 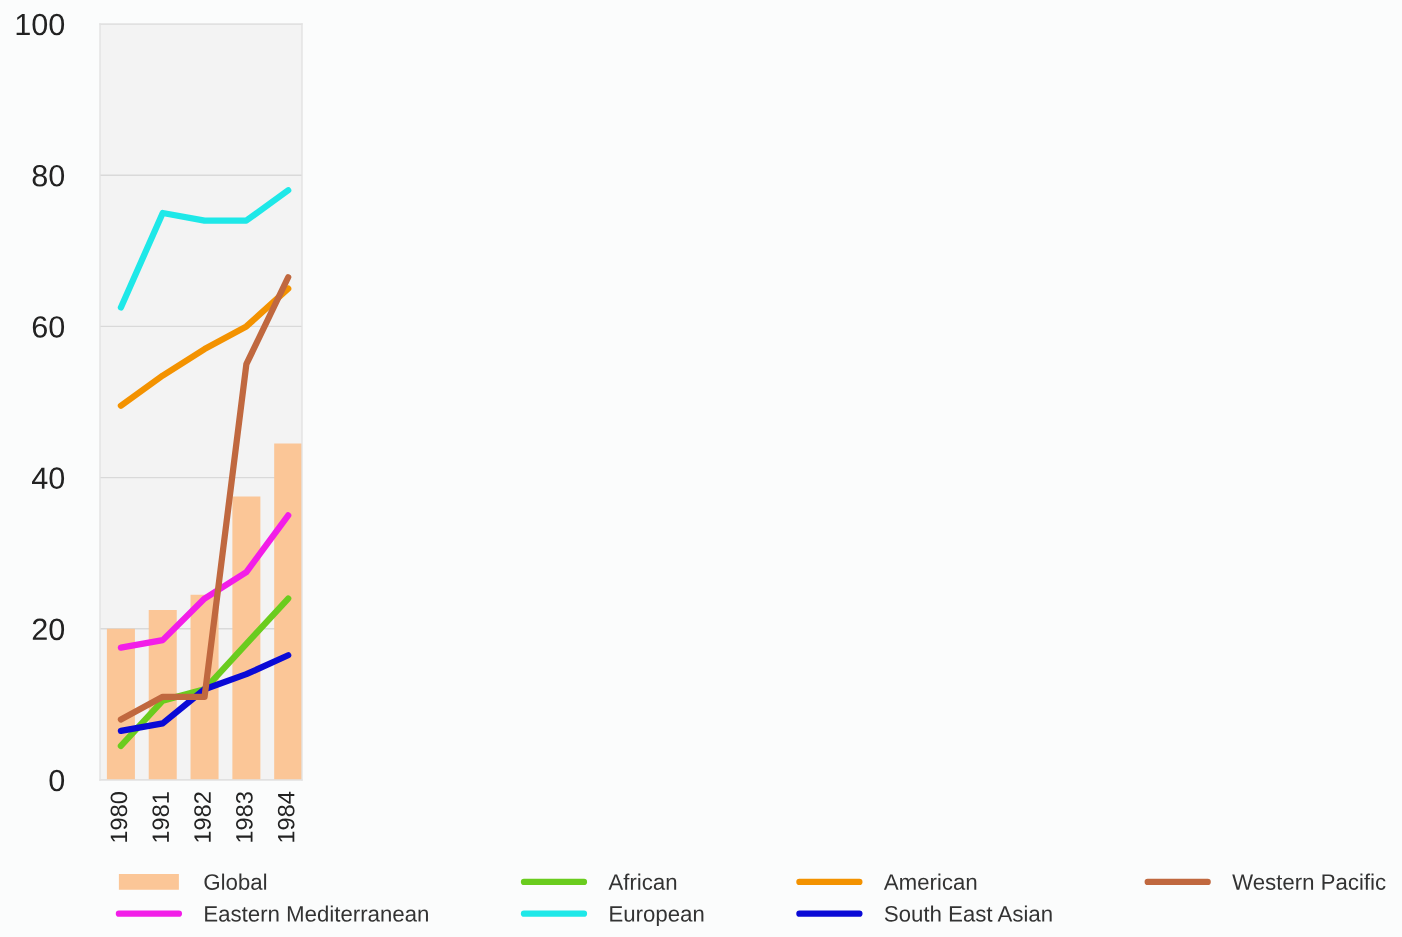 What do you see at coordinates (48, 629) in the screenshot?
I see `y-tick-label: 20` at bounding box center [48, 629].